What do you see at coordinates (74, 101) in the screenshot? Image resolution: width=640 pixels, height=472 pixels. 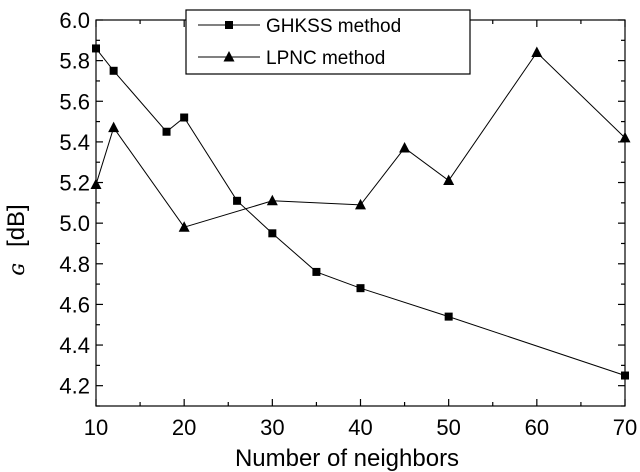 I see `y-tick-label: 5.6` at bounding box center [74, 101].